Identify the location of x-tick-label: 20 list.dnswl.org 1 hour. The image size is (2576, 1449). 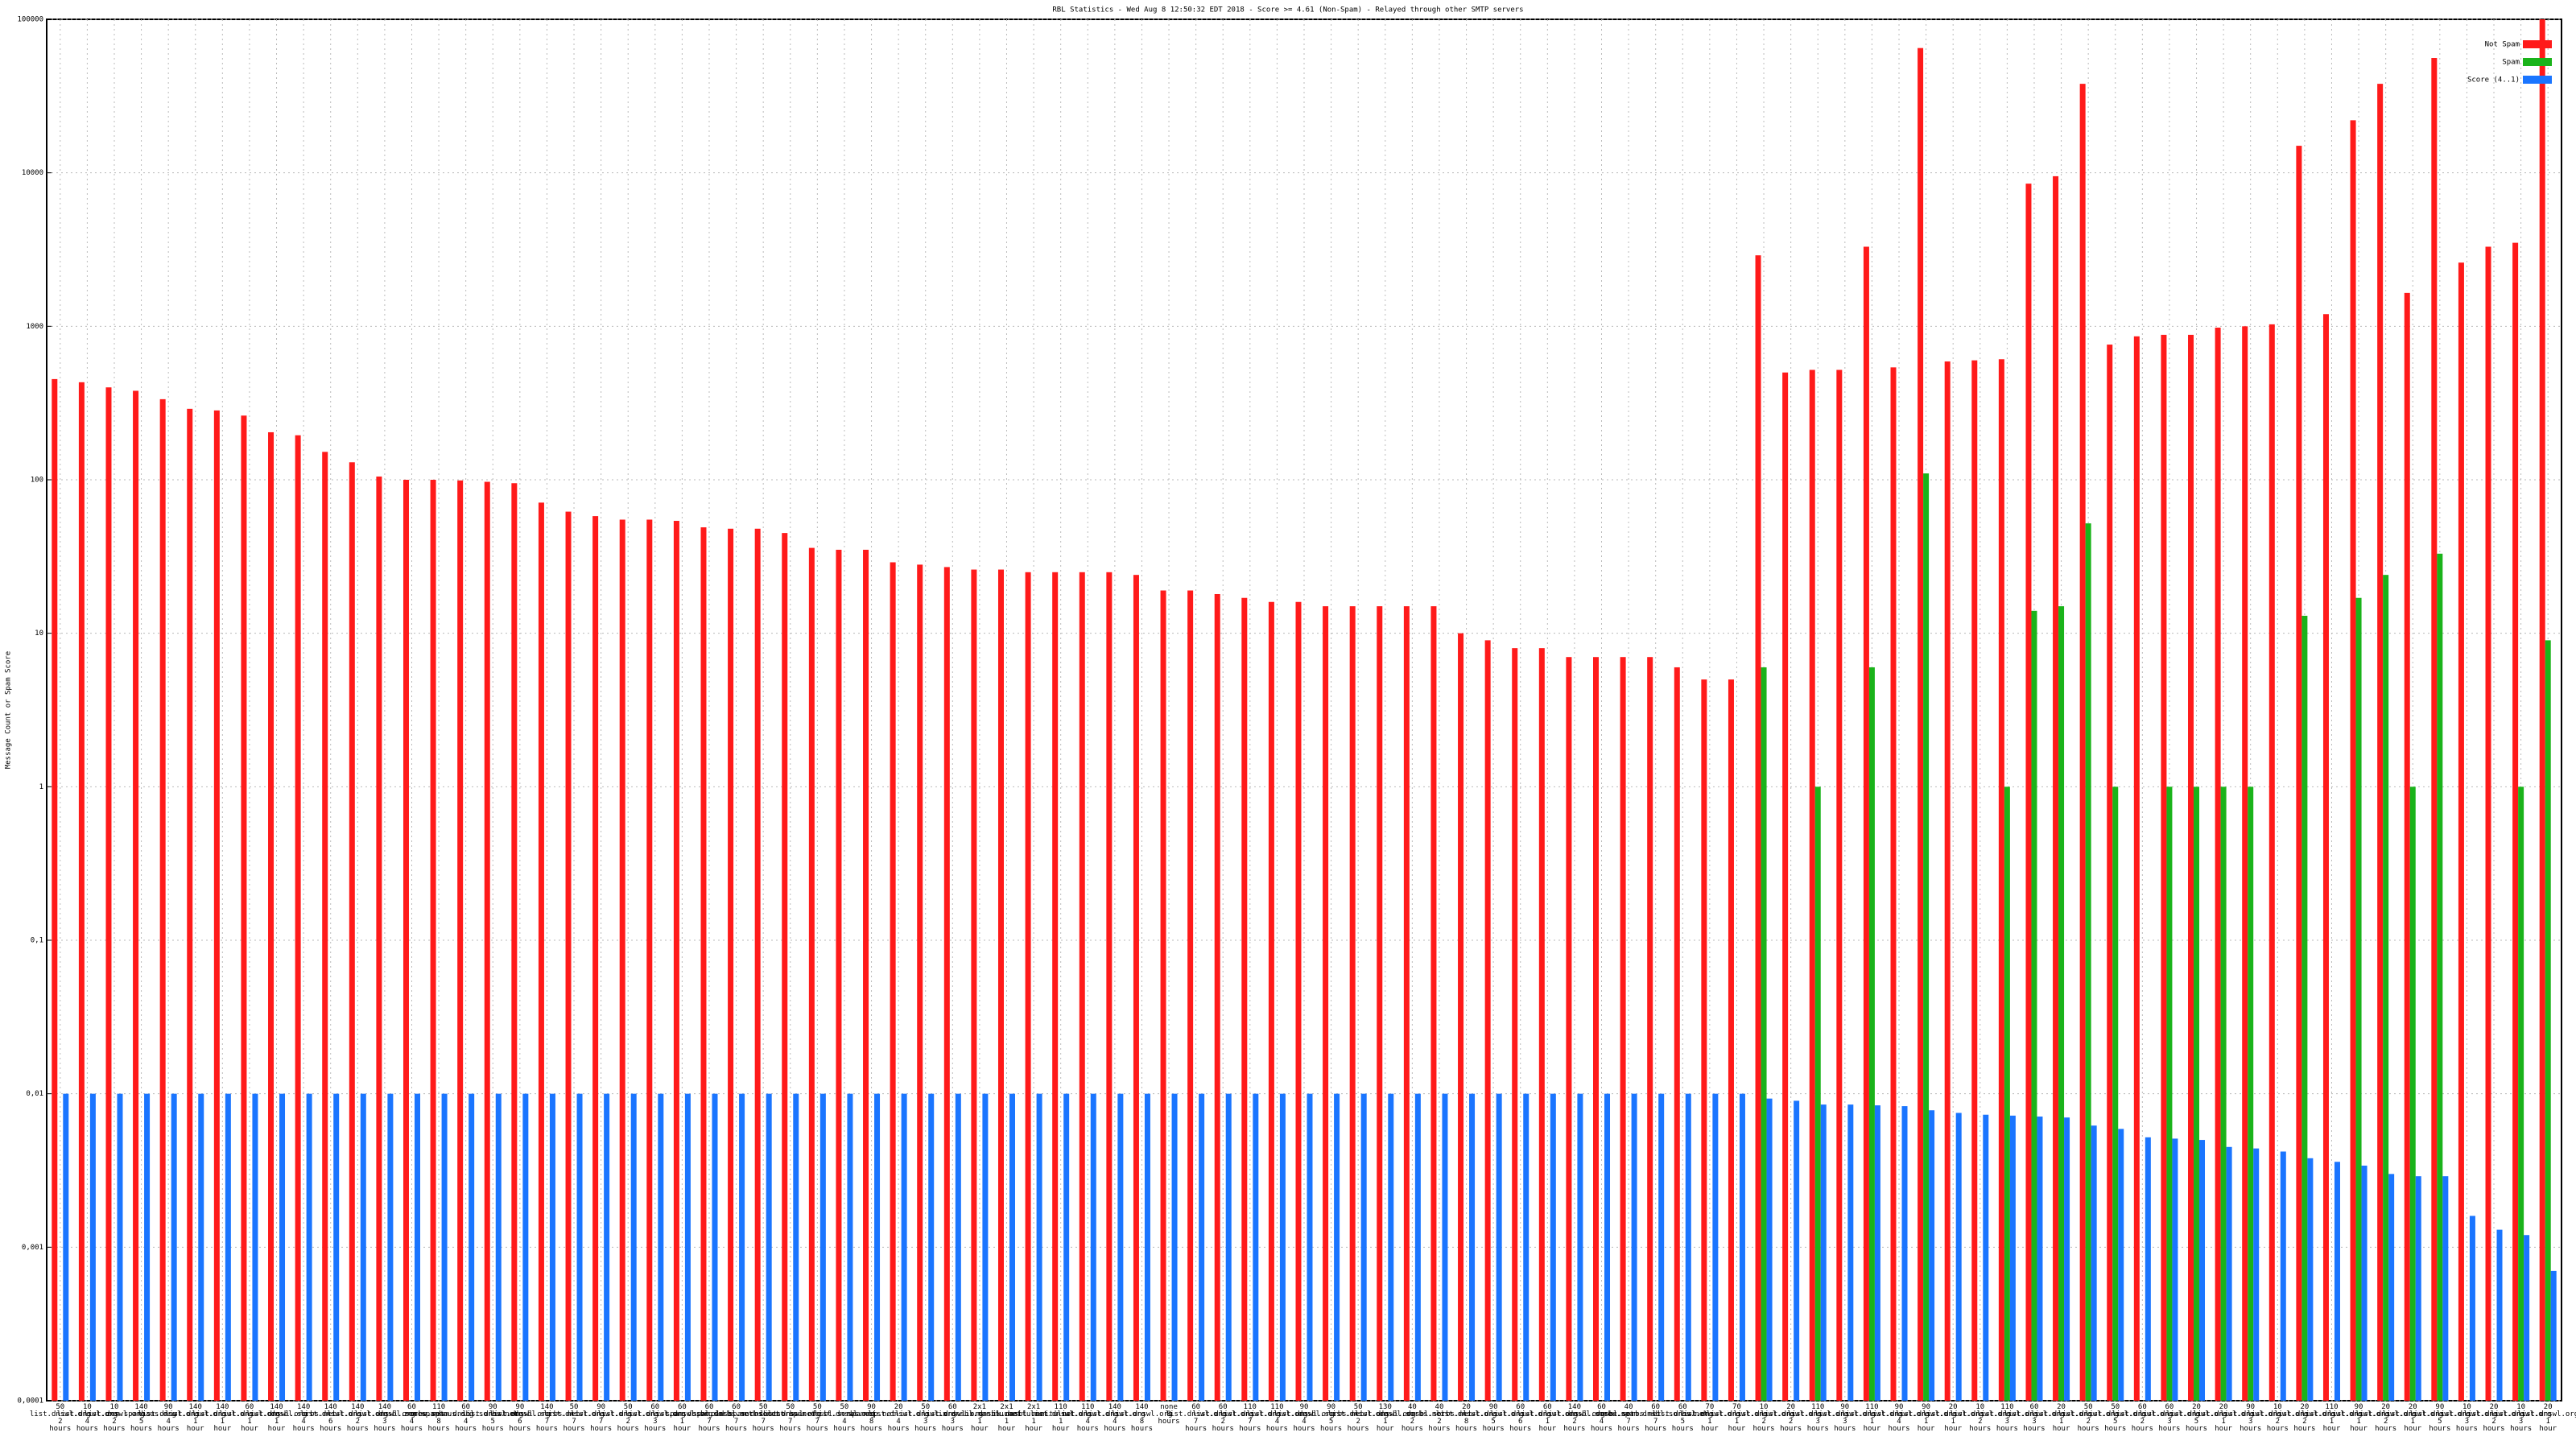
(2546, 1418).